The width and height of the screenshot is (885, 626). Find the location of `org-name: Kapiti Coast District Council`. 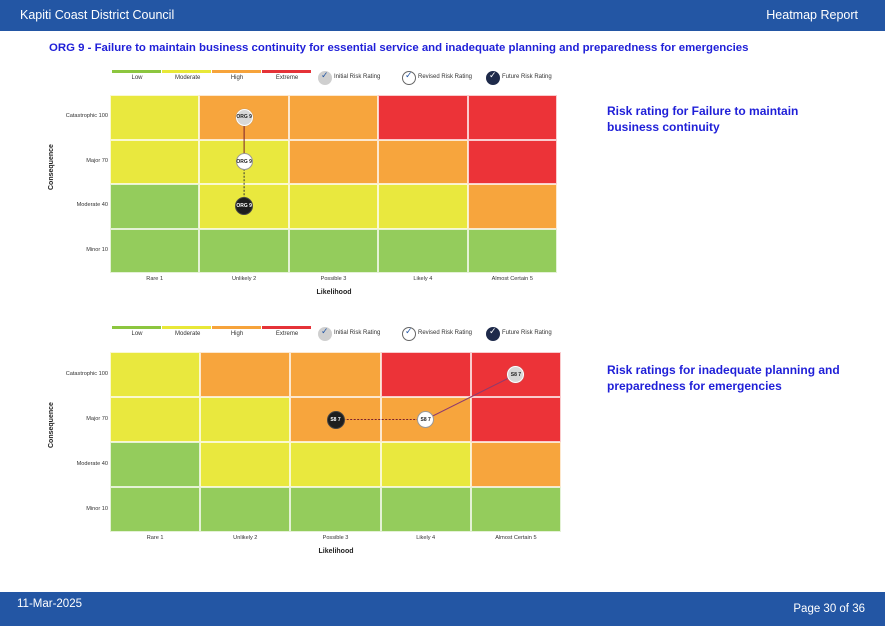

org-name: Kapiti Coast District Council is located at coordinates (97, 15).